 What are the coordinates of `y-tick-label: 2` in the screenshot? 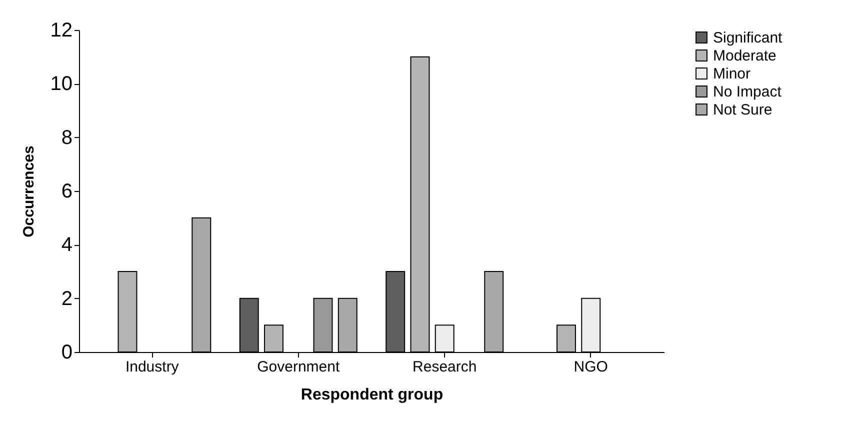 It's located at (66, 299).